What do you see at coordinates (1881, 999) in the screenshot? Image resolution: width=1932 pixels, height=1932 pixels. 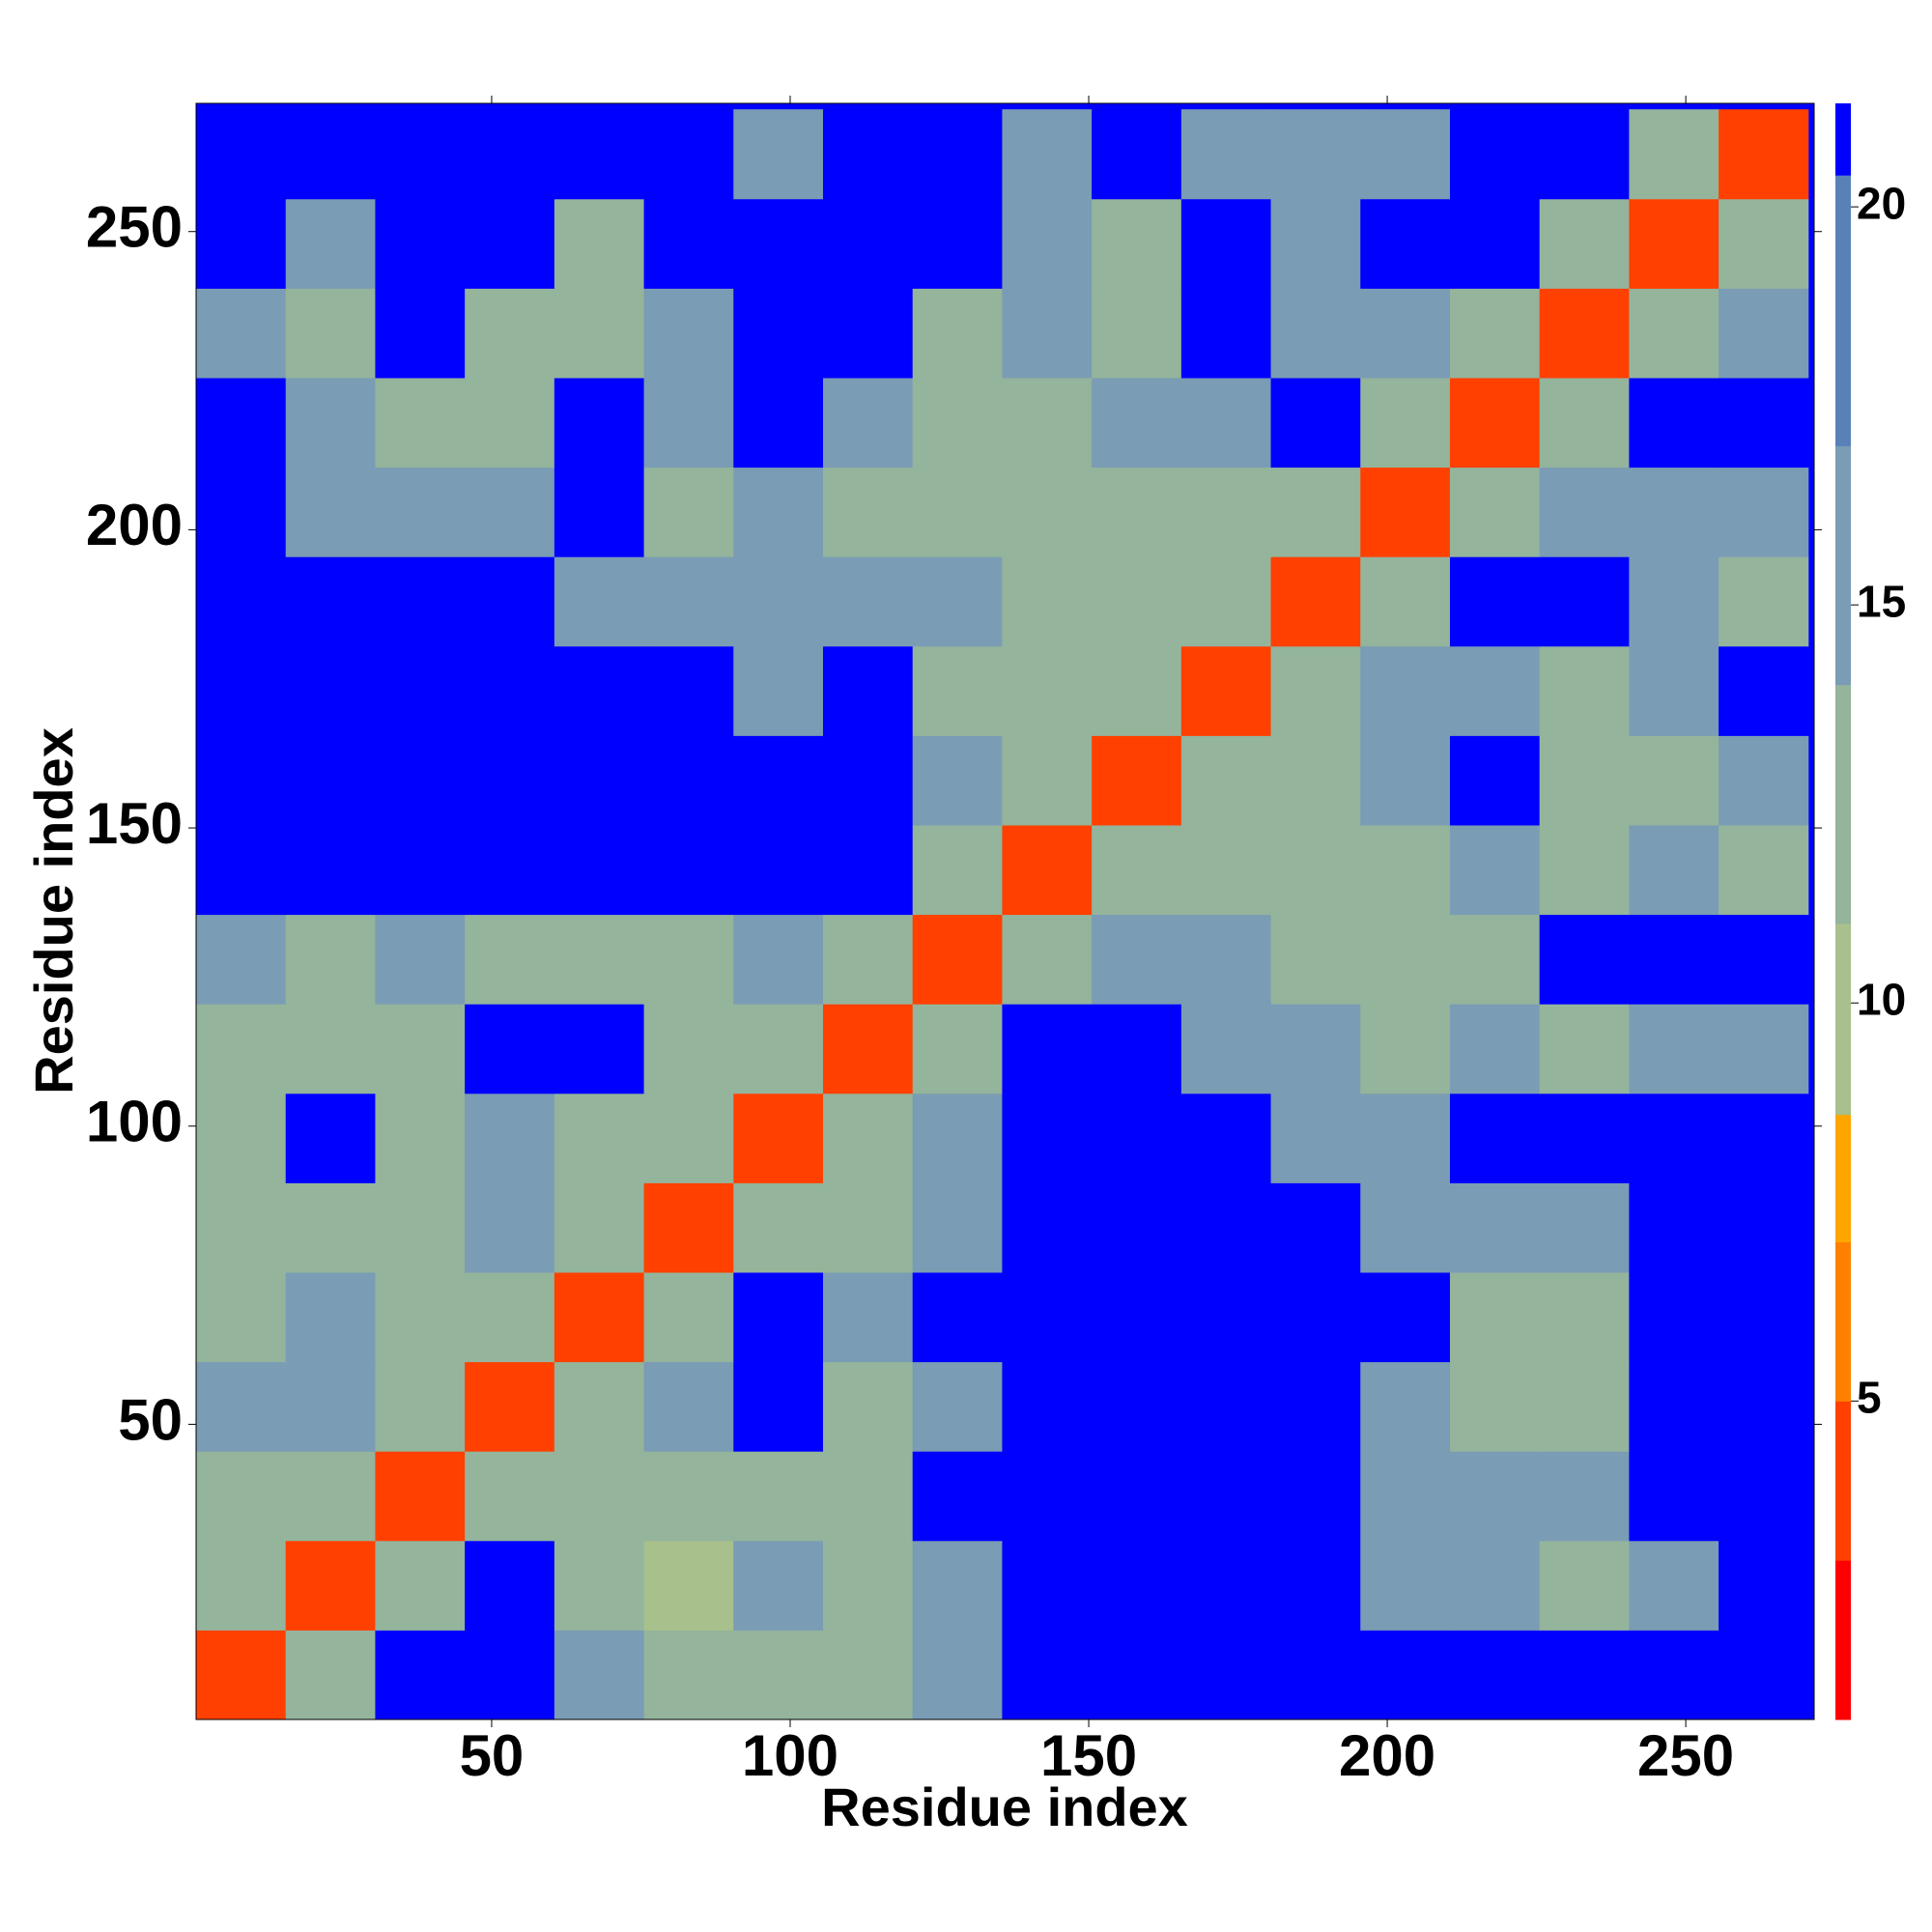 I see `colorbar-tick-label: 10` at bounding box center [1881, 999].